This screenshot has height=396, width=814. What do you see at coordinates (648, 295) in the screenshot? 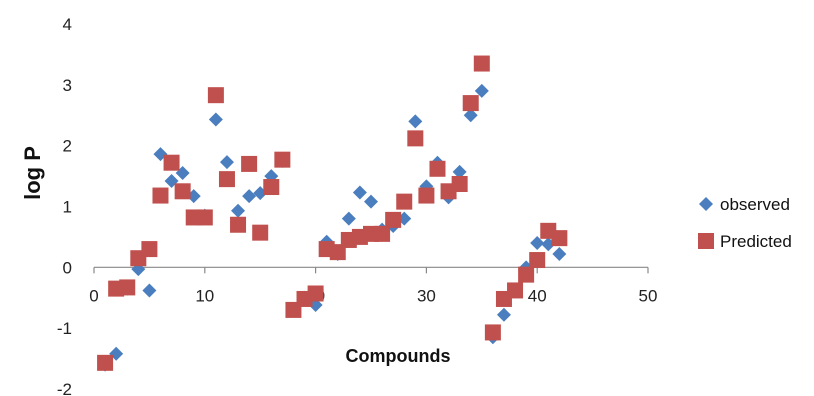
I see `x-tick-label: 50` at bounding box center [648, 295].